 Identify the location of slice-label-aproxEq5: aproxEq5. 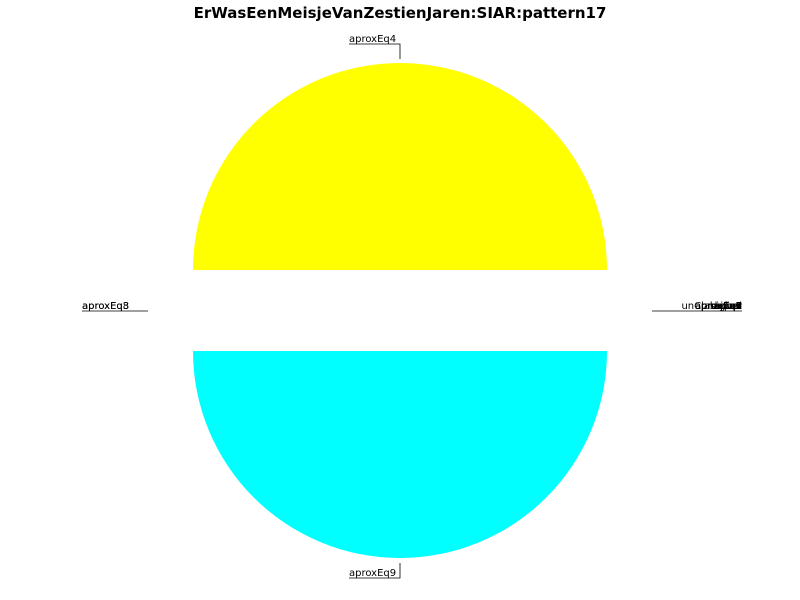
(718, 306).